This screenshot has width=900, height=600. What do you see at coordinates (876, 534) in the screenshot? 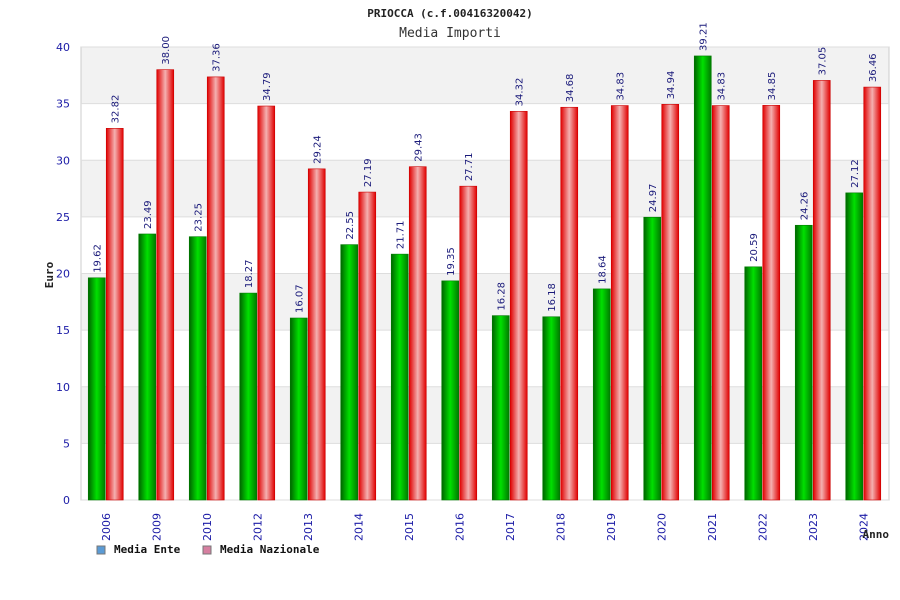
I see `x-axis-label: Anno` at bounding box center [876, 534].